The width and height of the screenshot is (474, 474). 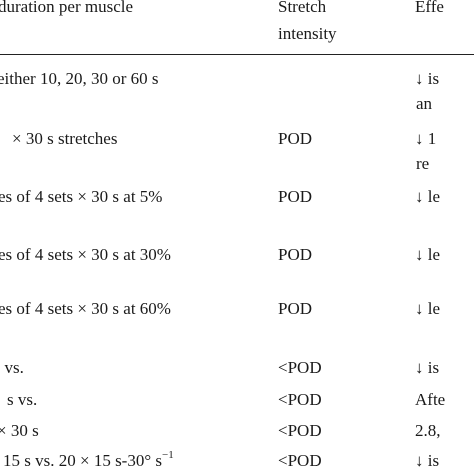 What do you see at coordinates (426, 138) in the screenshot?
I see `row-2-effect-line1: ↓ 1` at bounding box center [426, 138].